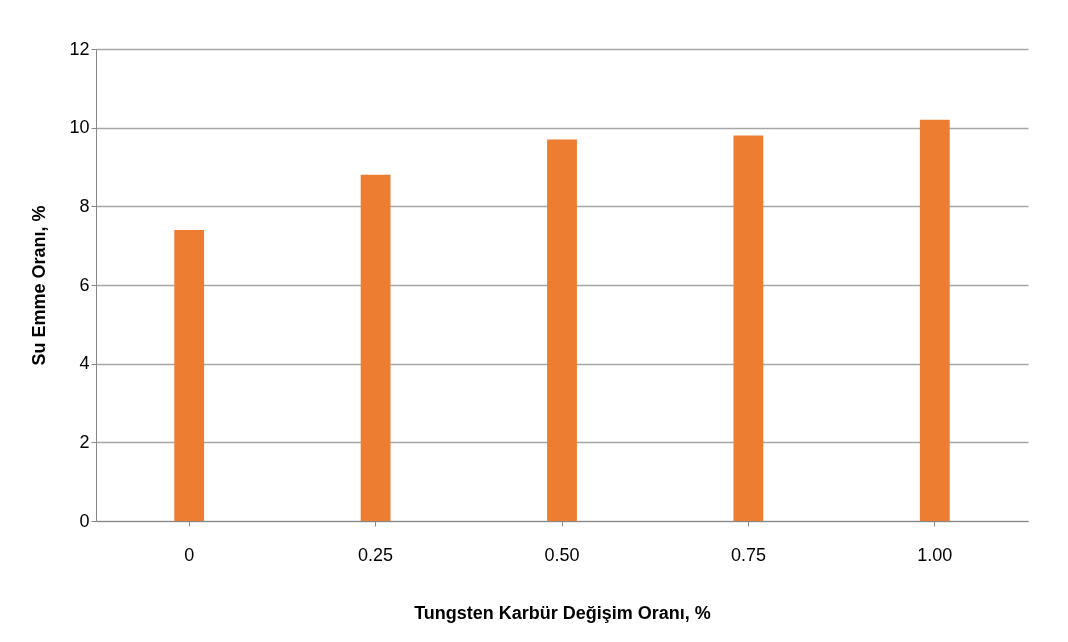  What do you see at coordinates (189, 554) in the screenshot?
I see `x-tick-label: 0` at bounding box center [189, 554].